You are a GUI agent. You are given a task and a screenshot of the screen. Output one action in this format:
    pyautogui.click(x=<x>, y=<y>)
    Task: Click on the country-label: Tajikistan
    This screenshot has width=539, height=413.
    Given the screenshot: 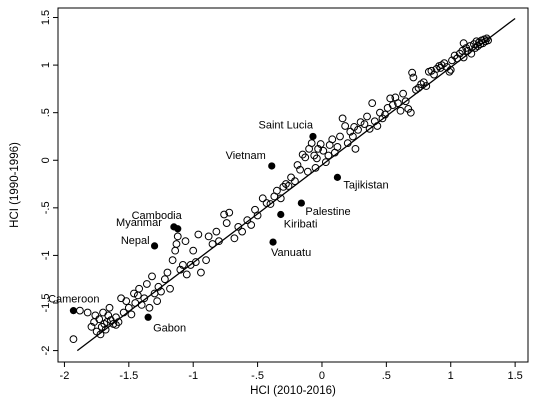 What is the action you would take?
    pyautogui.click(x=365, y=185)
    